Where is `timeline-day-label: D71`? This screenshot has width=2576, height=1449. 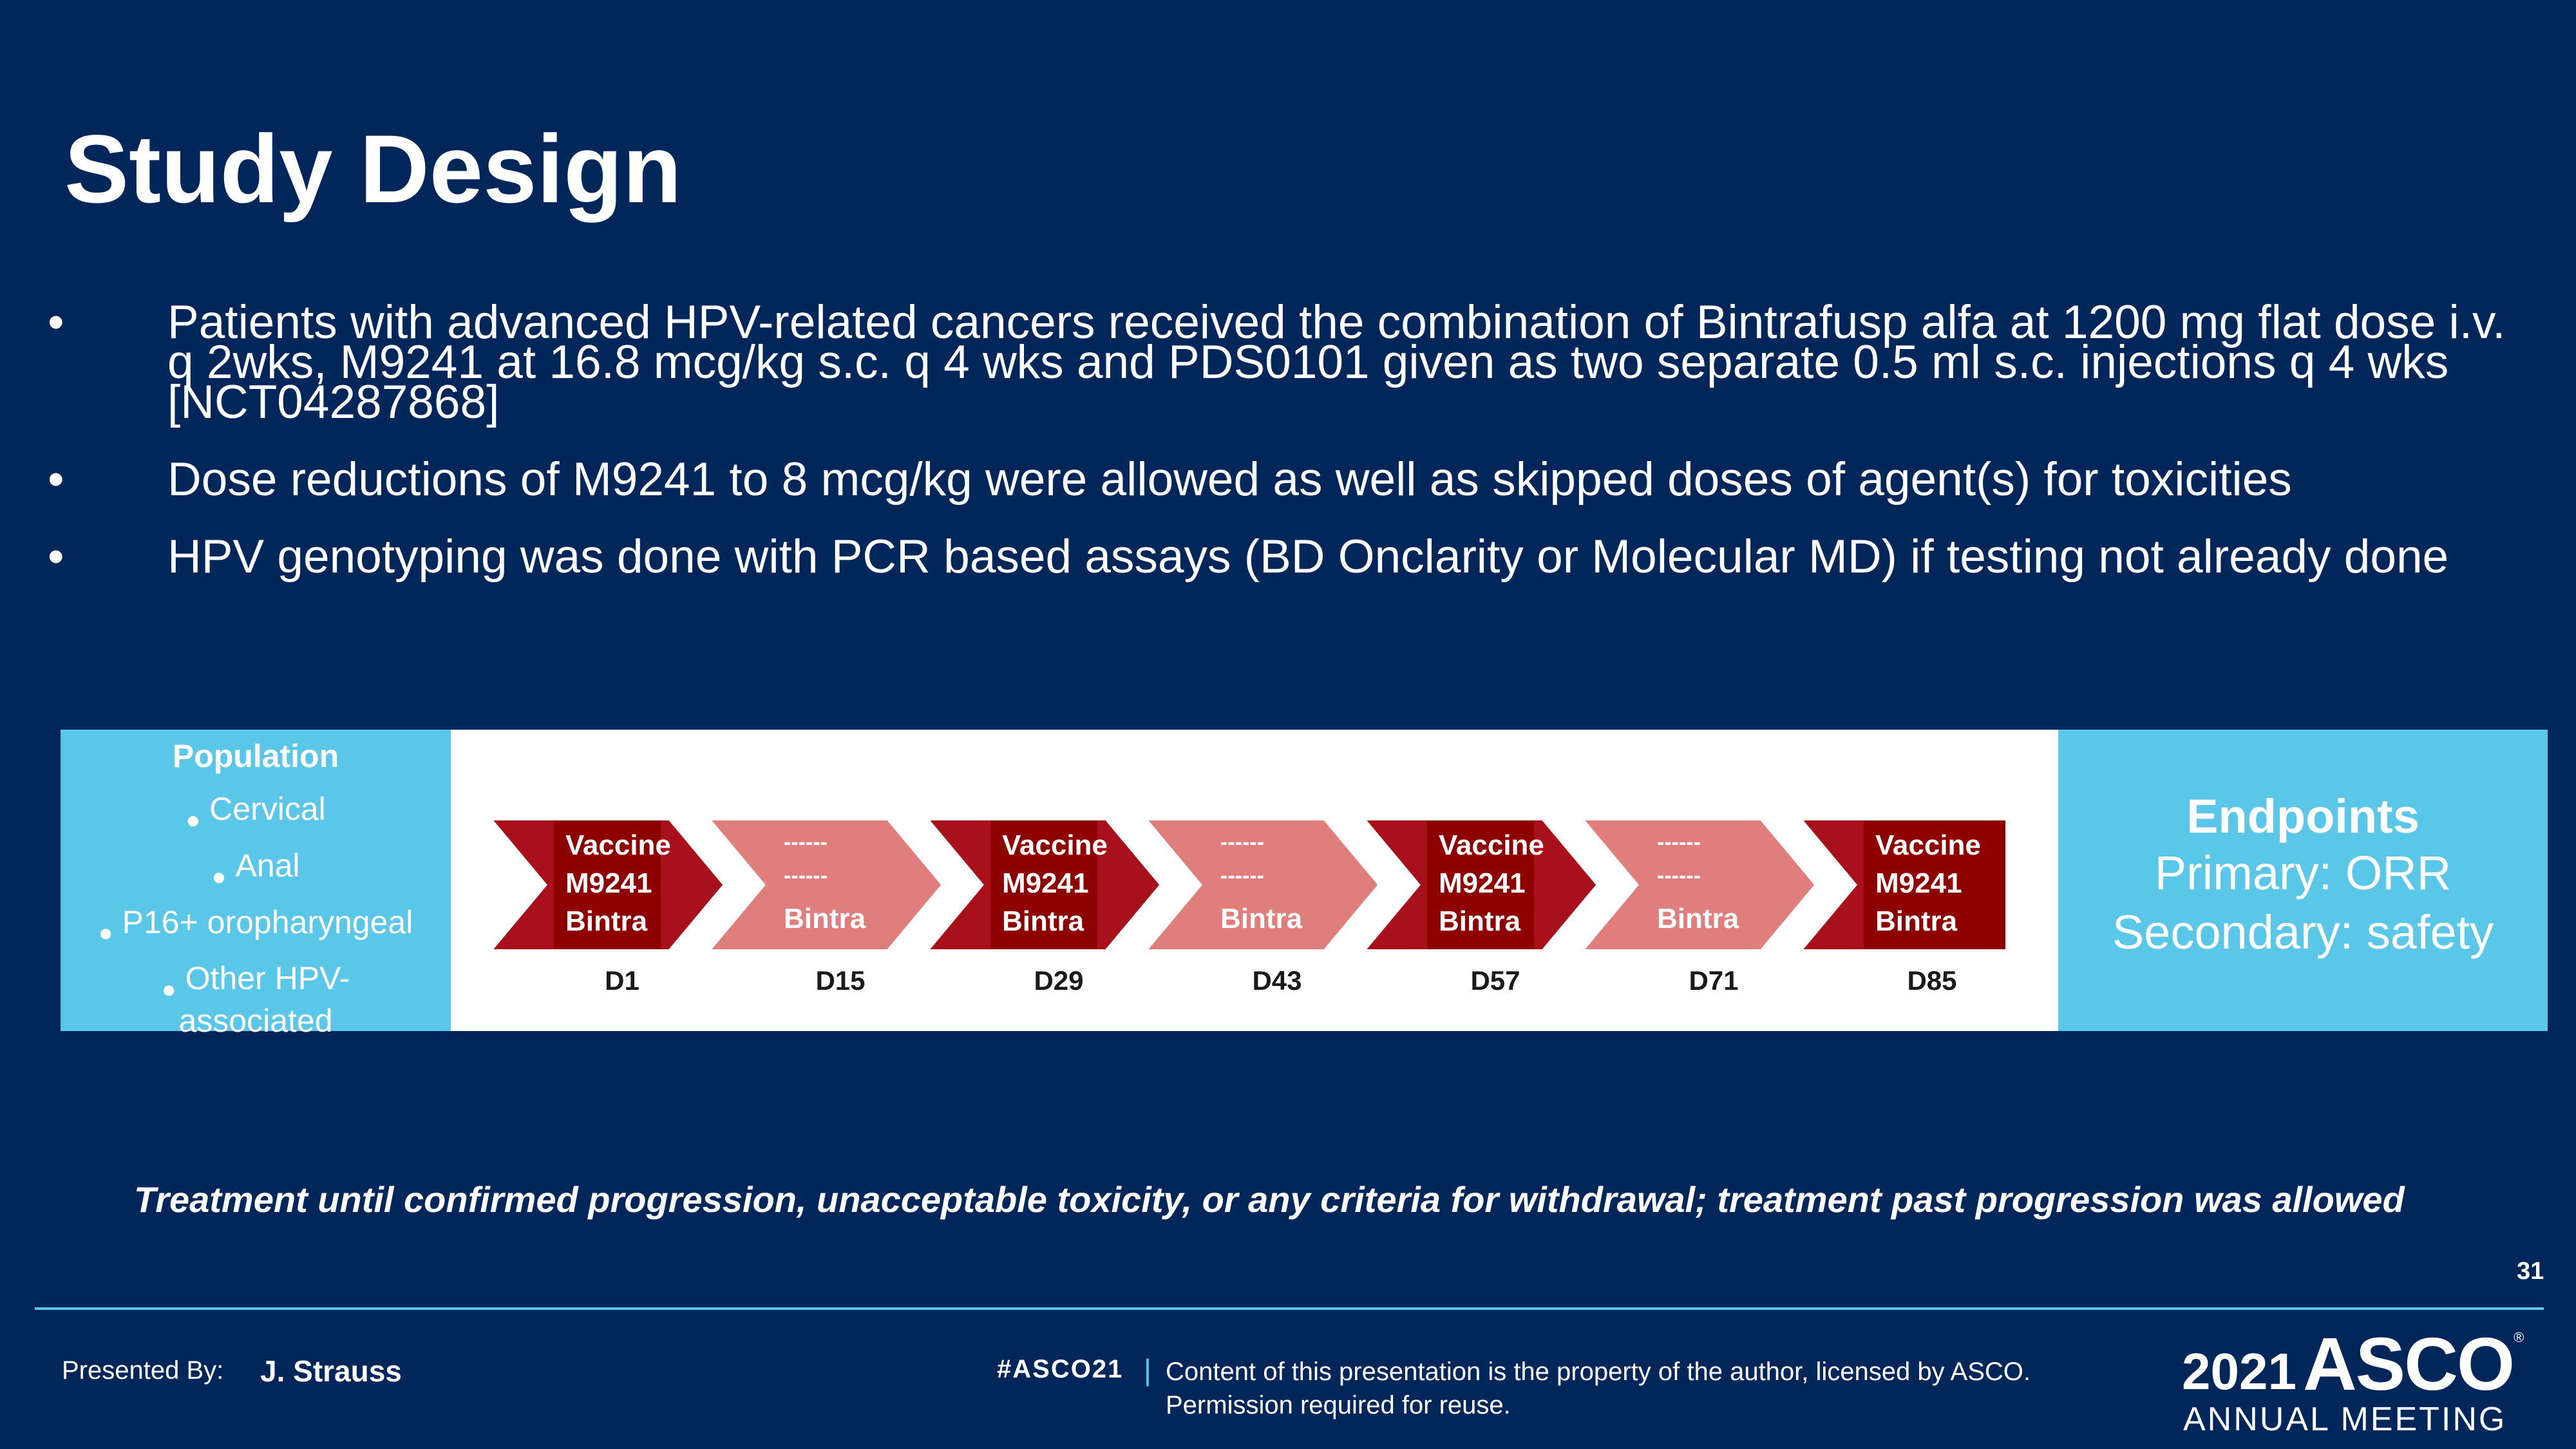
timeline-day-label: D71 is located at coordinates (1713, 980).